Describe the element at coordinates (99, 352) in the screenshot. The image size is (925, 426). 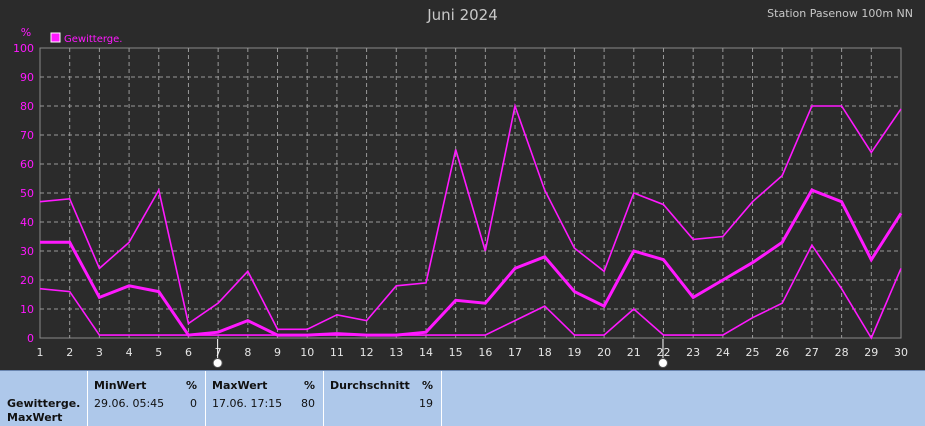
I see `x-tick-label: 3` at that location.